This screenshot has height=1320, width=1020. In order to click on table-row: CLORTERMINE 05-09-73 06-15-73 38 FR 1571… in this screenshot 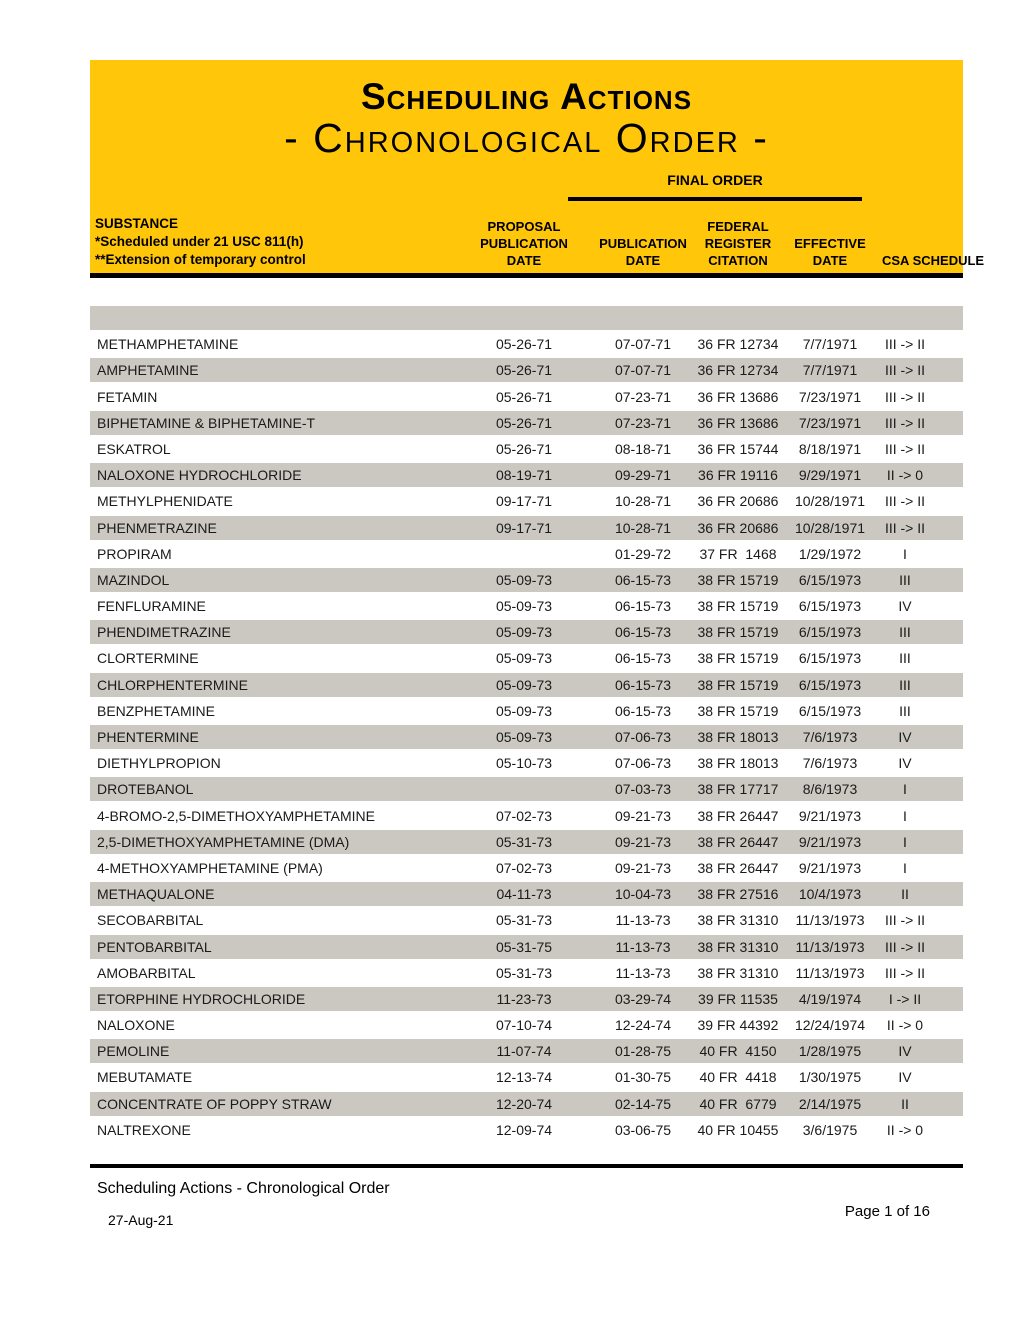, I will do `click(526, 658)`.